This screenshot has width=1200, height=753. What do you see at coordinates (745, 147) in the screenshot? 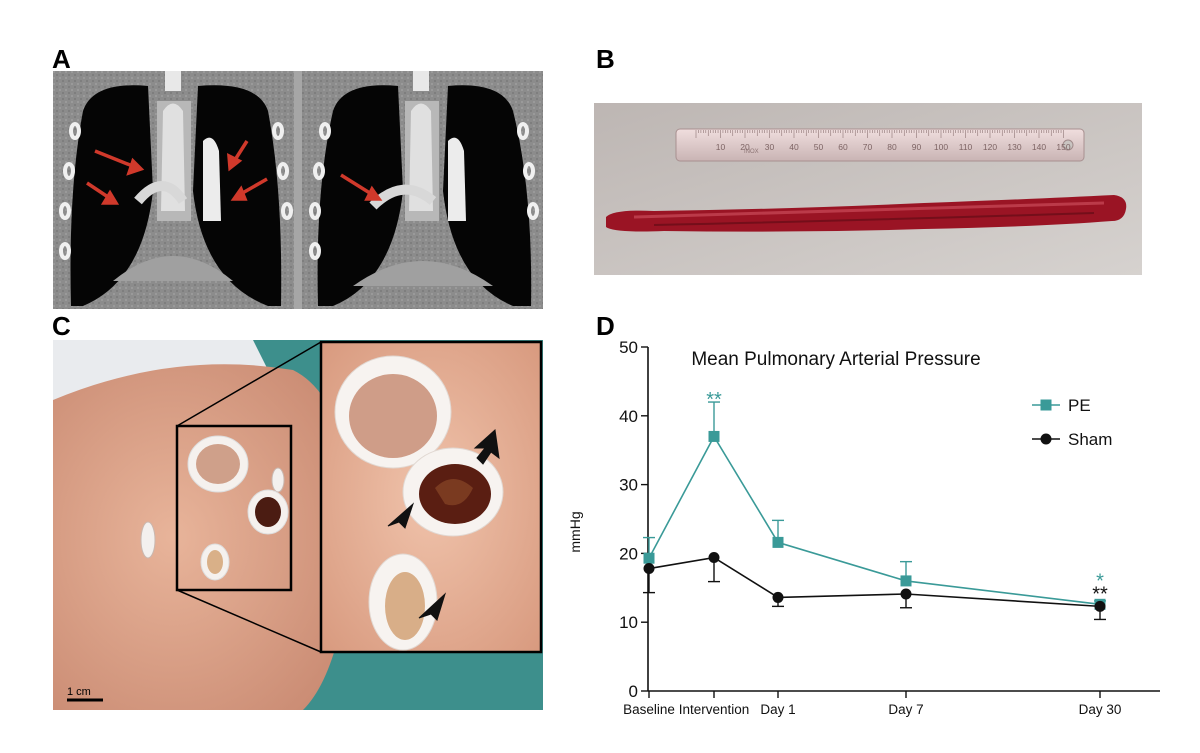
I see `ruler-tick-label: 20` at bounding box center [745, 147].